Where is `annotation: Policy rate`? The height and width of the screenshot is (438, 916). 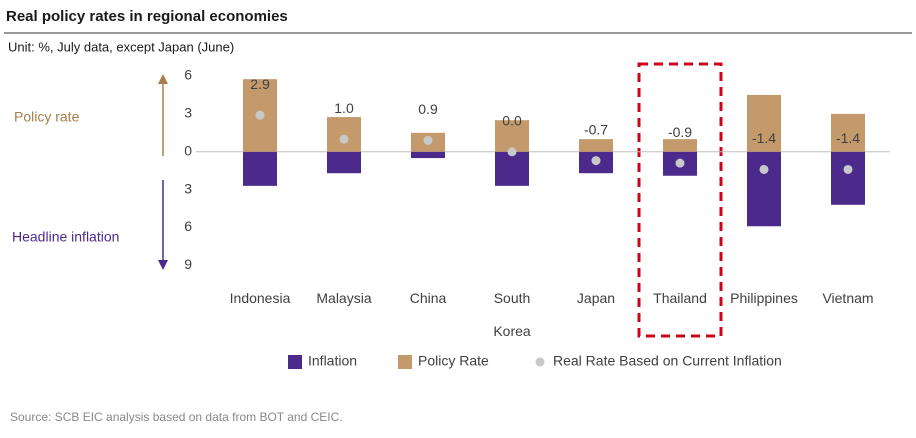
annotation: Policy rate is located at coordinates (47, 117).